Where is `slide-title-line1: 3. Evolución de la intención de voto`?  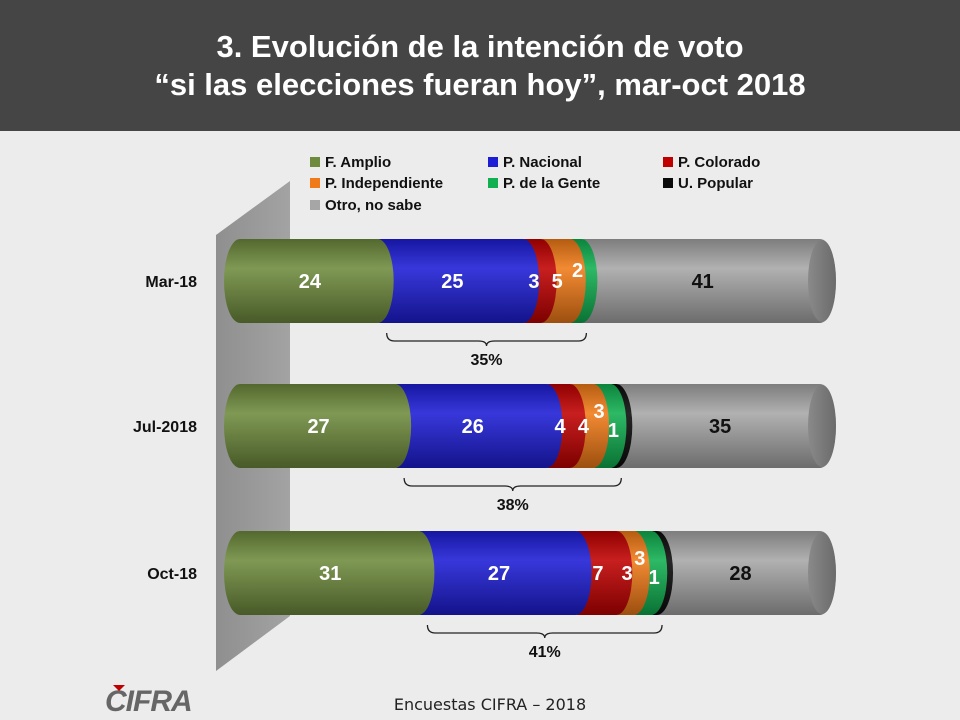
slide-title-line1: 3. Evolución de la intención de voto is located at coordinates (480, 46).